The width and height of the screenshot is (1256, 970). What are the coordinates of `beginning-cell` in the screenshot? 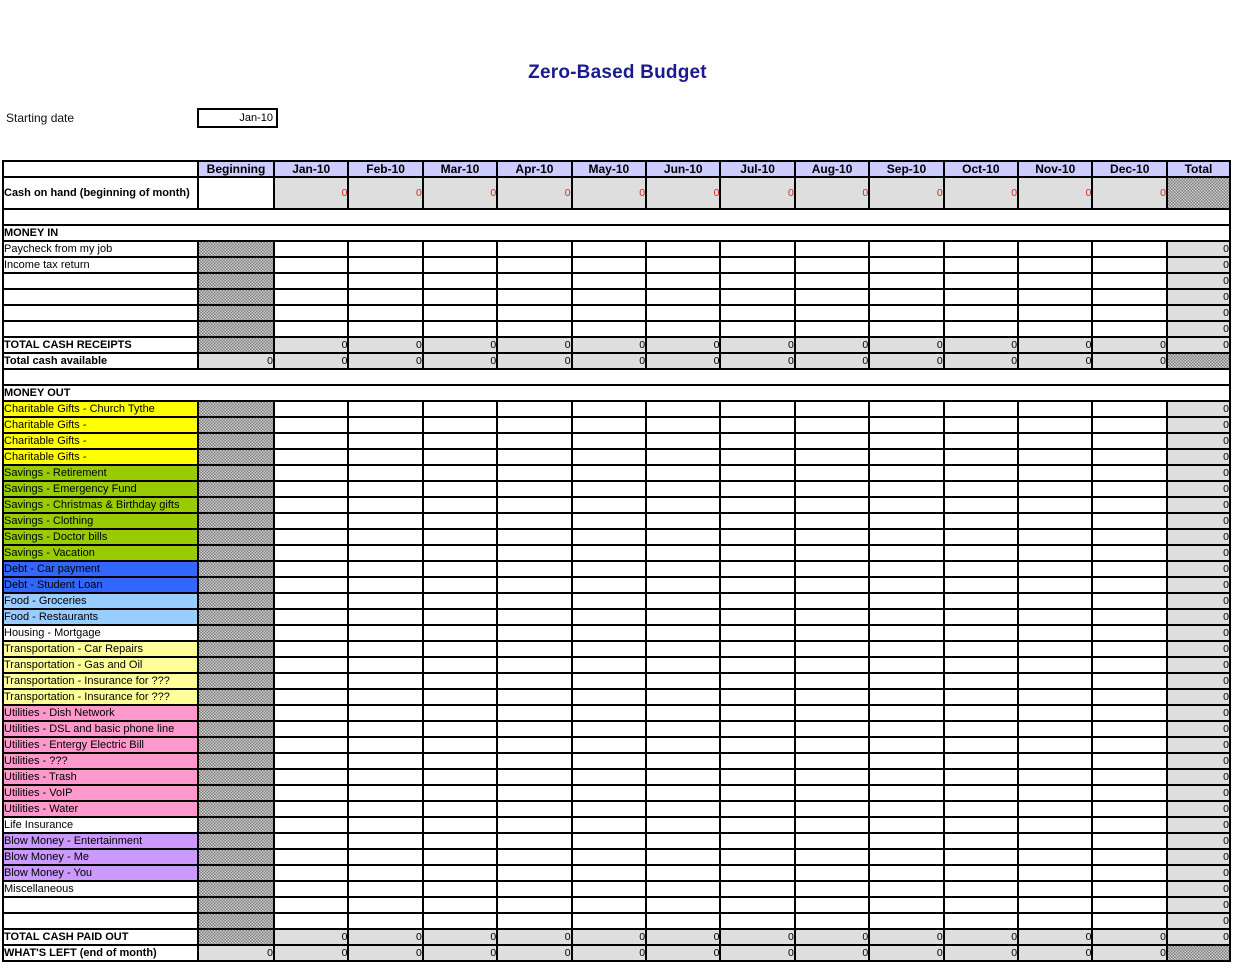 It's located at (236, 193).